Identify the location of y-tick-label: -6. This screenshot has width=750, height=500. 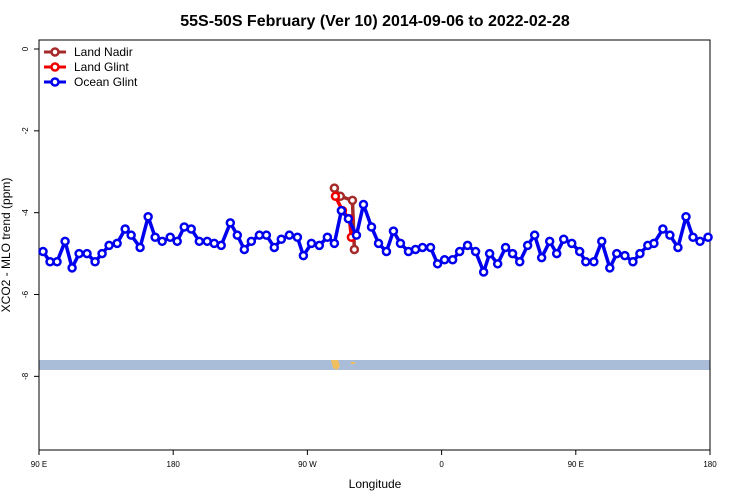
(25, 294).